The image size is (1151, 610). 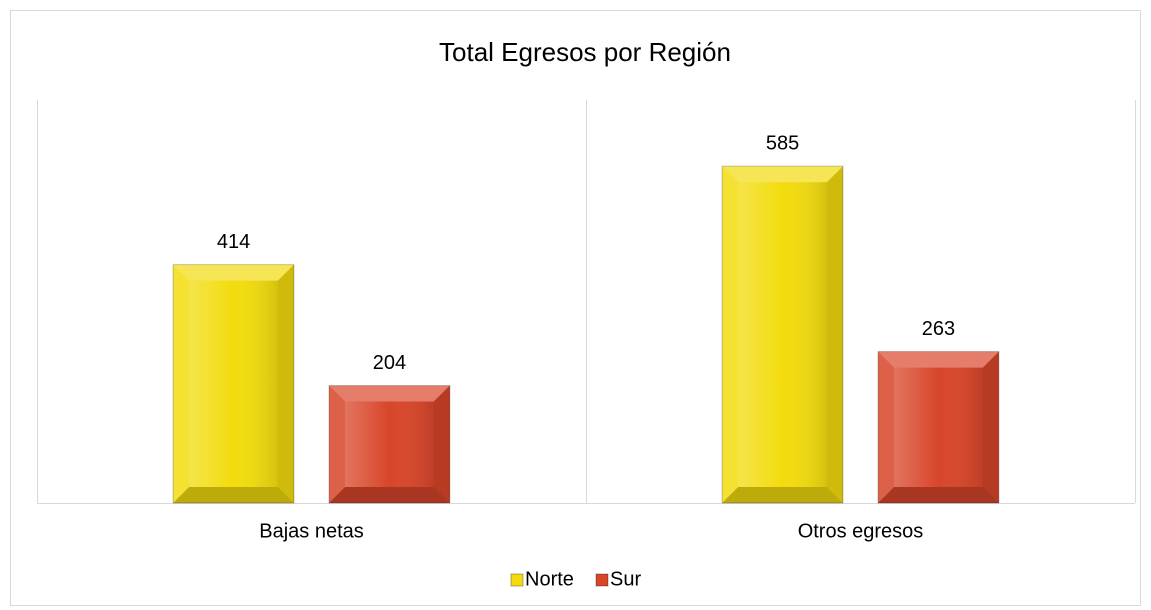 What do you see at coordinates (585, 52) in the screenshot?
I see `chart-title: Total Egresos por Región` at bounding box center [585, 52].